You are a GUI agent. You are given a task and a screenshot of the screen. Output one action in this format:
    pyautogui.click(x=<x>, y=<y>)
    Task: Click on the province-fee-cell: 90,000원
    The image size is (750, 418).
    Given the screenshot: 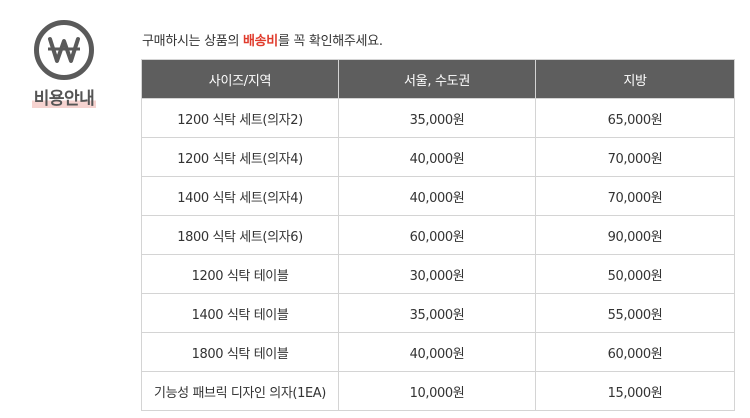 What is the action you would take?
    pyautogui.click(x=635, y=235)
    